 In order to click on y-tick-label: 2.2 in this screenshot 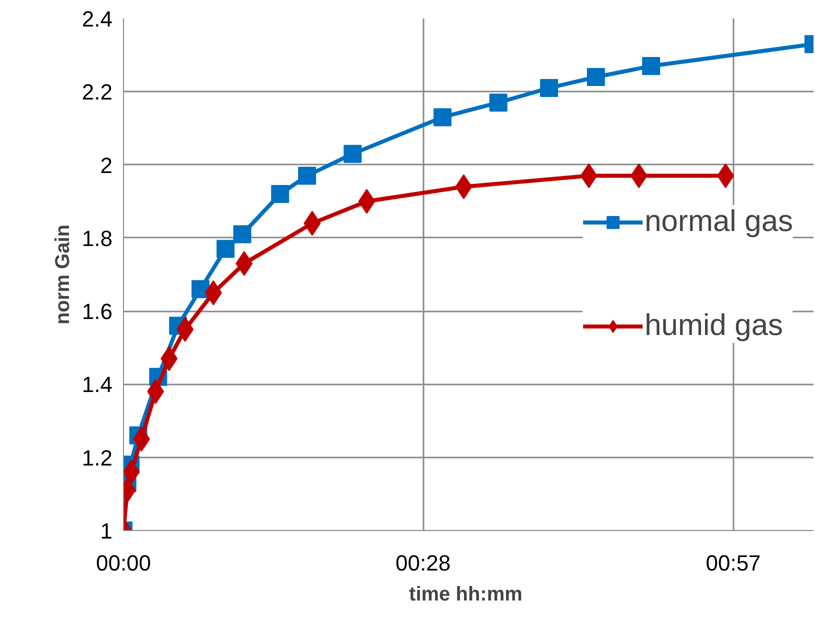, I will do `click(97, 92)`.